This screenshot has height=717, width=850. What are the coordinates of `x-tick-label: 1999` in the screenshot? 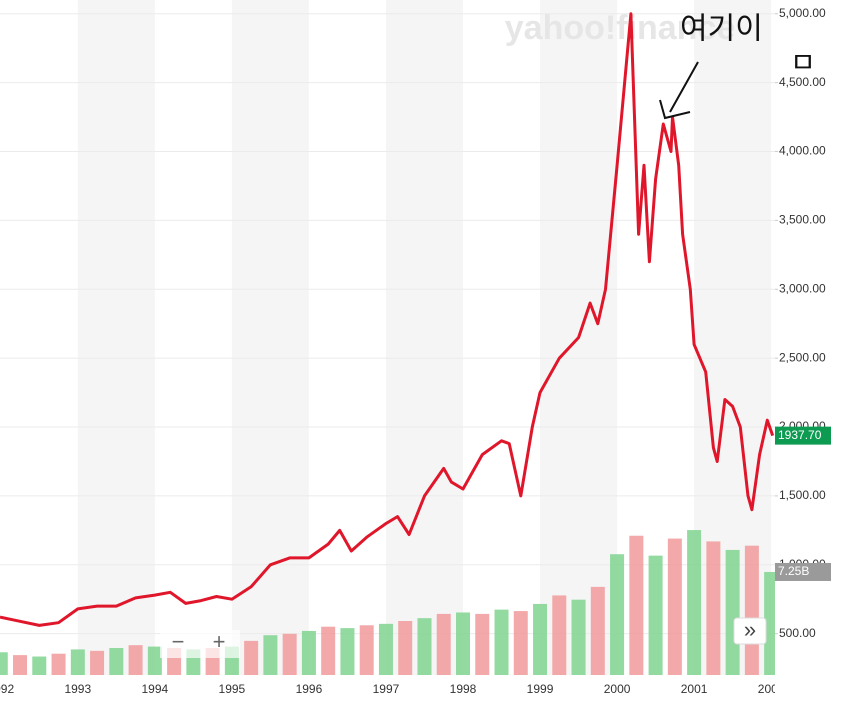 It's located at (540, 689).